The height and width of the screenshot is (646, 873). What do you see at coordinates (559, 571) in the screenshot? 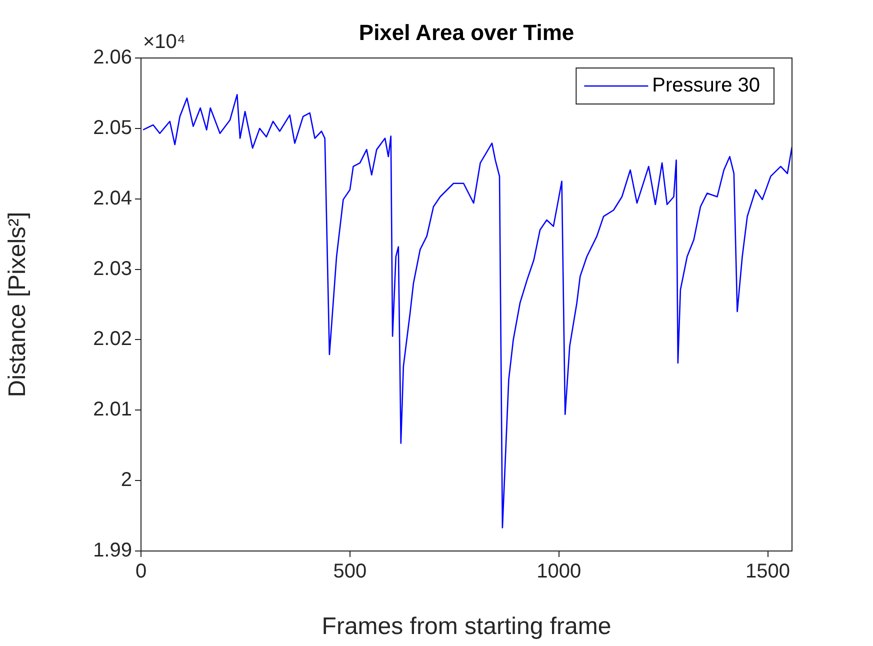
I see `x-tick-label: 1000` at bounding box center [559, 571].